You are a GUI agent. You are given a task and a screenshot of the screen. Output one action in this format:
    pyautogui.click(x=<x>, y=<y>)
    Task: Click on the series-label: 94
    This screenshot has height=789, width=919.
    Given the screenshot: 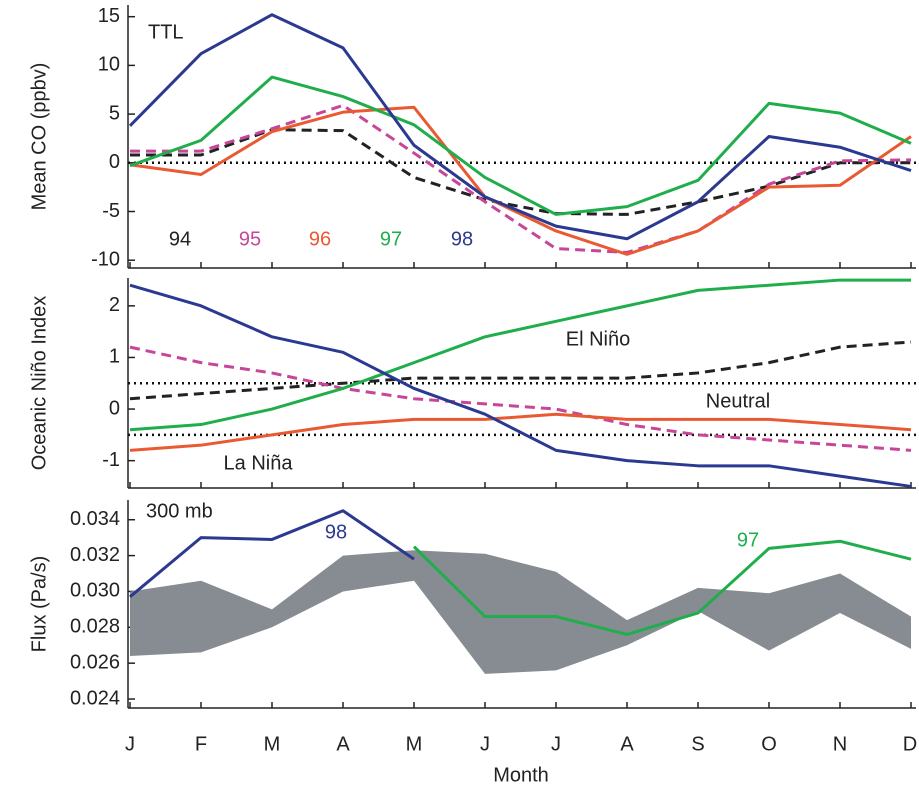 What is the action you would take?
    pyautogui.click(x=180, y=239)
    